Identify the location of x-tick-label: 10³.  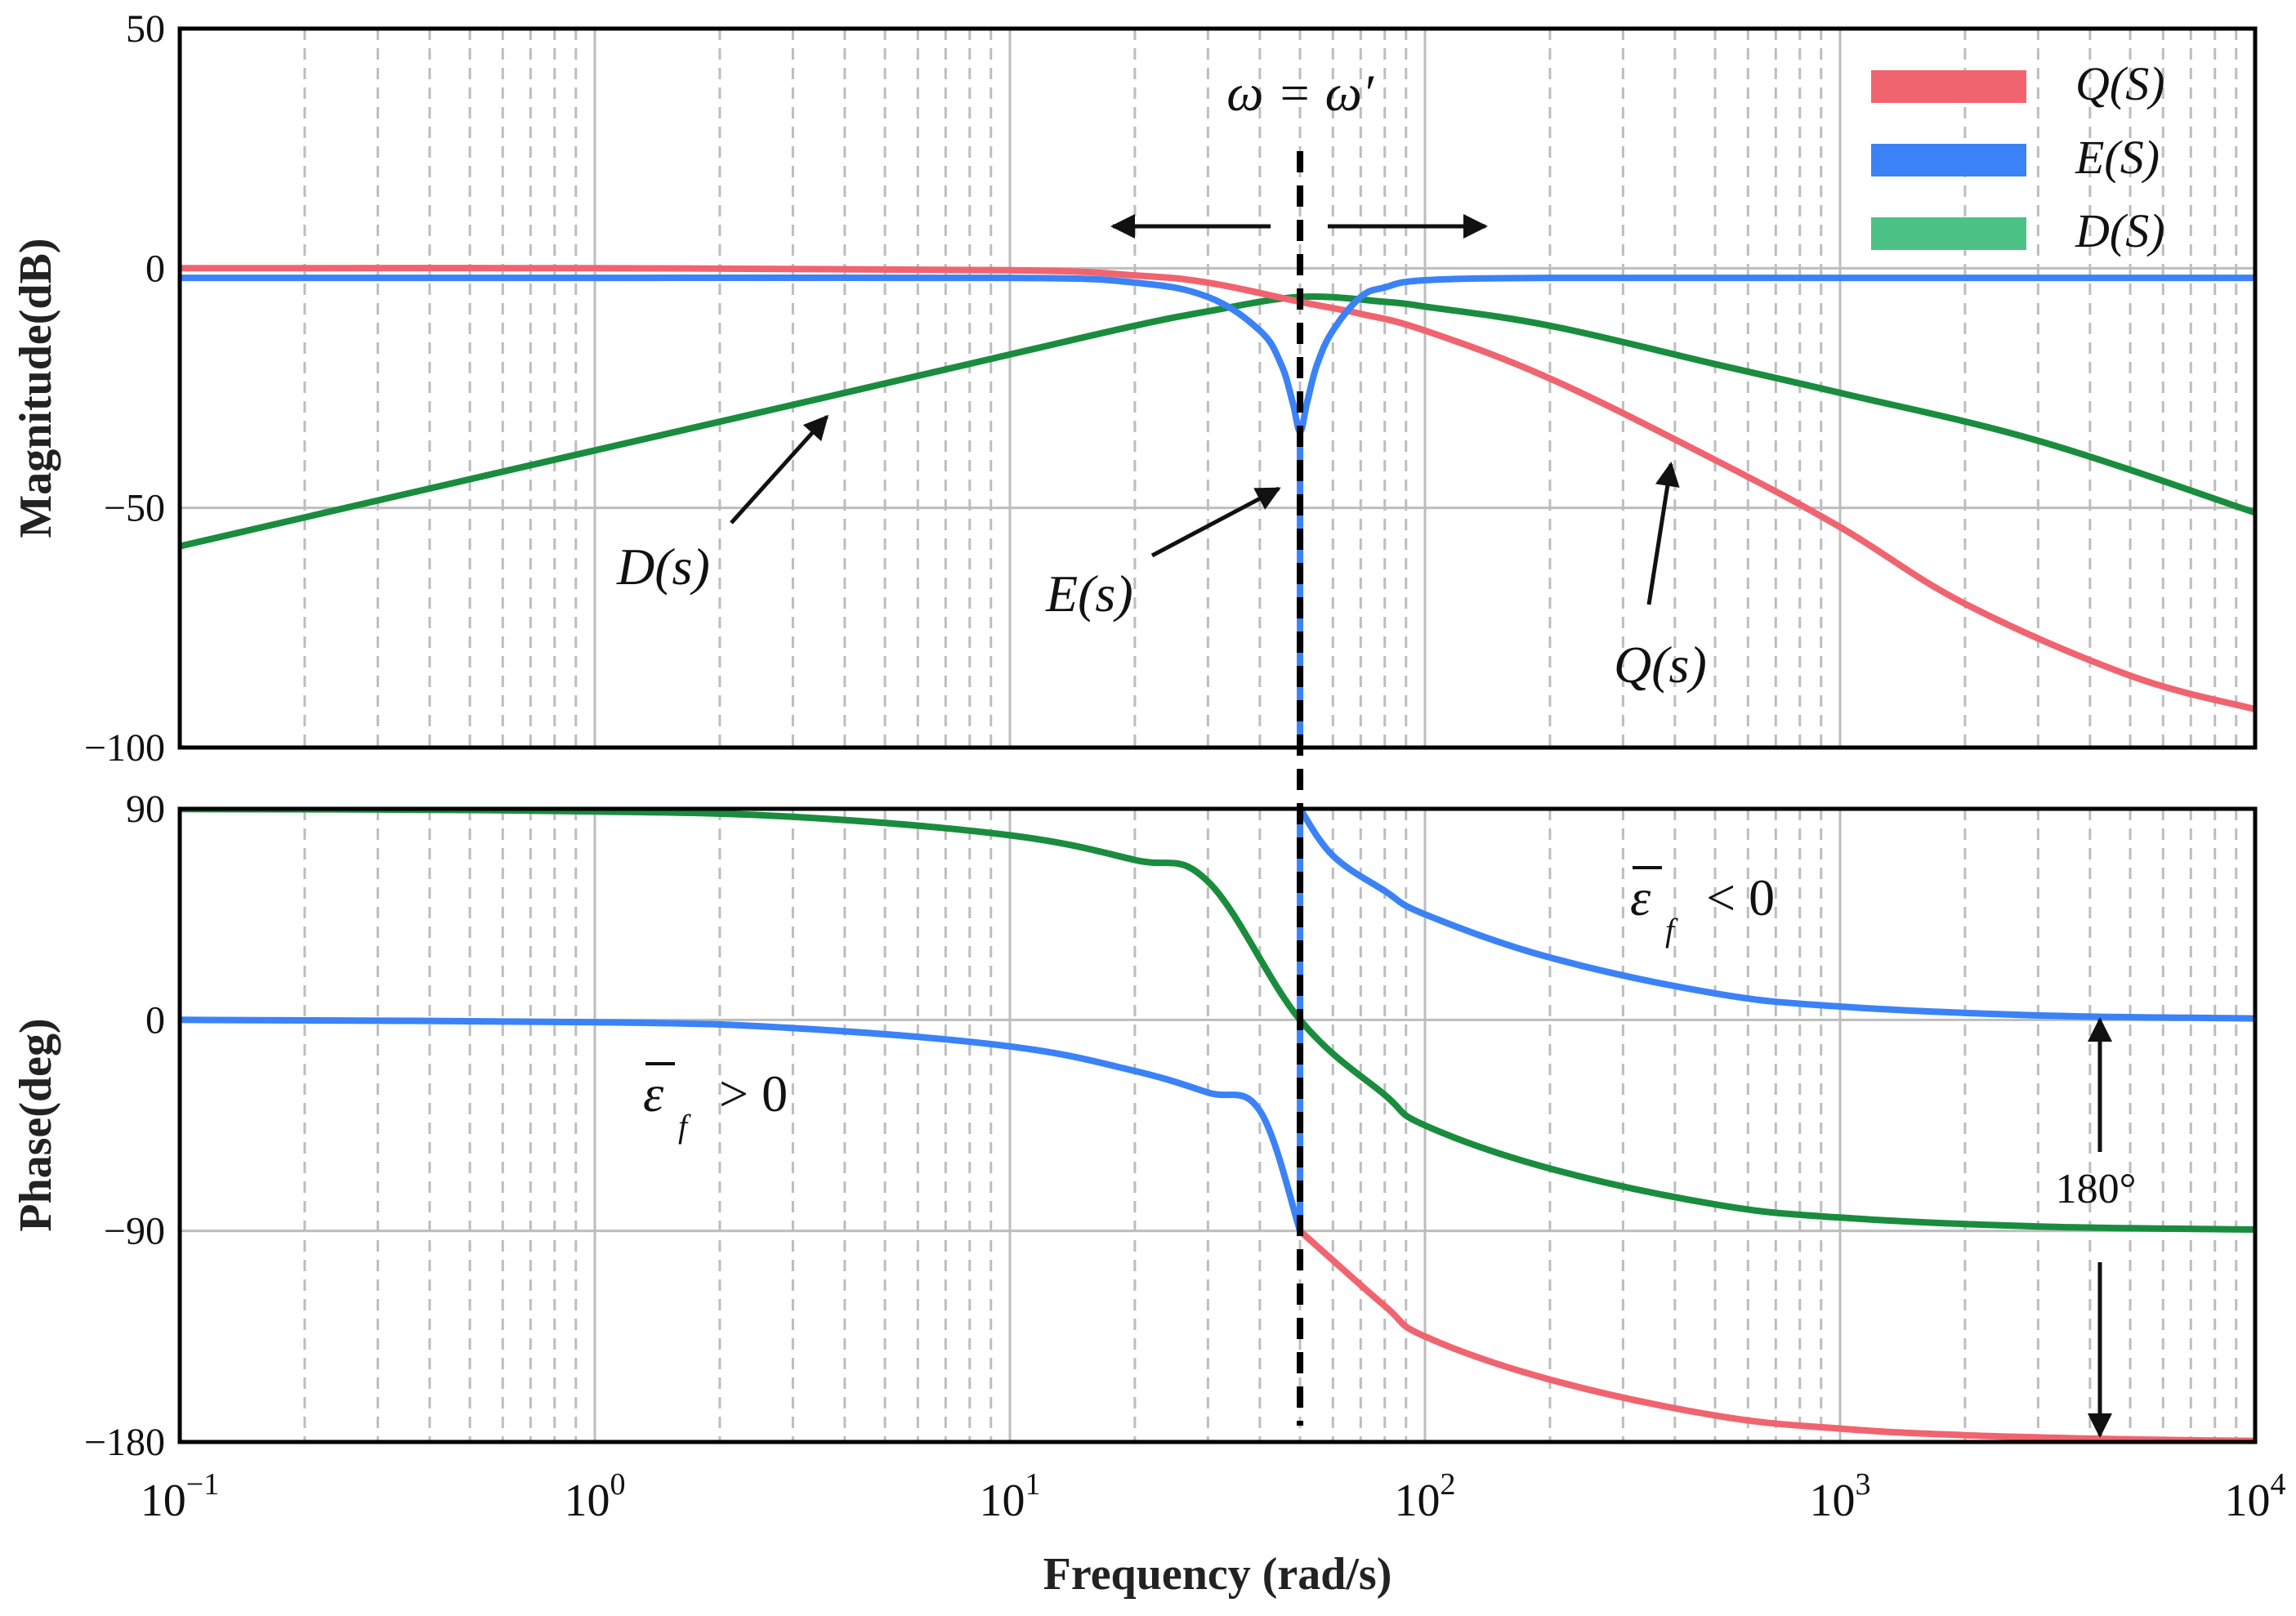
(1840, 1497).